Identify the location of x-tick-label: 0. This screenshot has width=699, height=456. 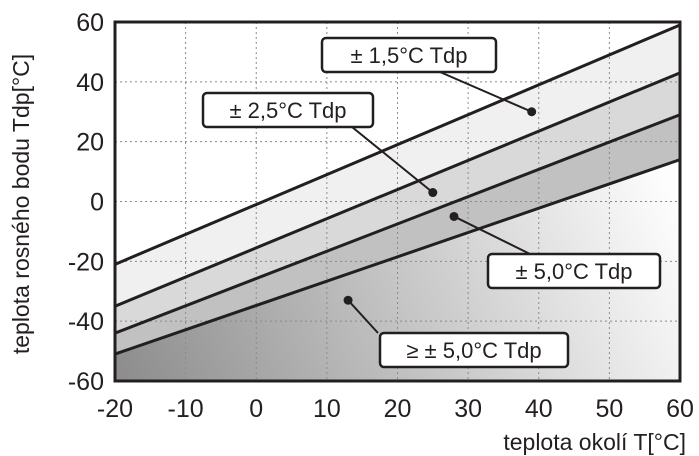
(256, 409).